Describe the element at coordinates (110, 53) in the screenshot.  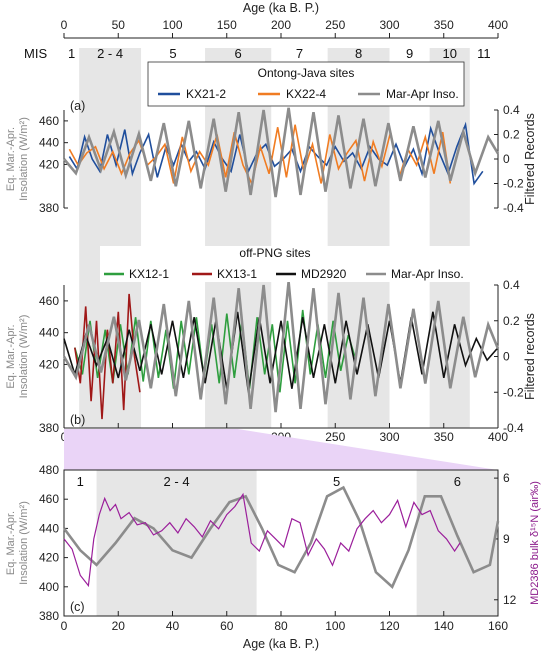
I see `mis-stage-label: 2 - 4` at that location.